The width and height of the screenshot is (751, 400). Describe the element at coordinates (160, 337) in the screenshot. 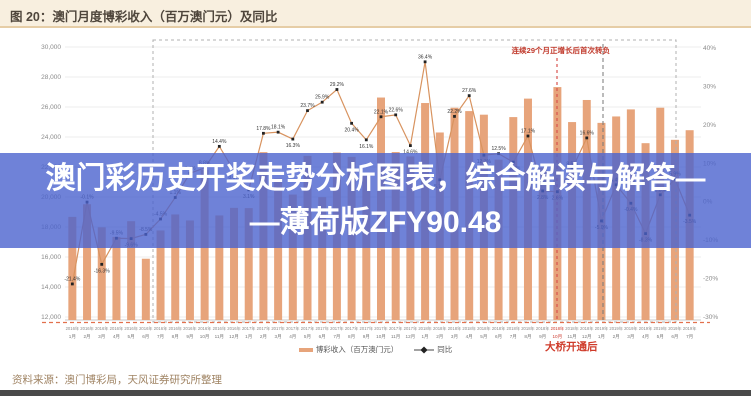

I see `svg-text: 7月` at that location.